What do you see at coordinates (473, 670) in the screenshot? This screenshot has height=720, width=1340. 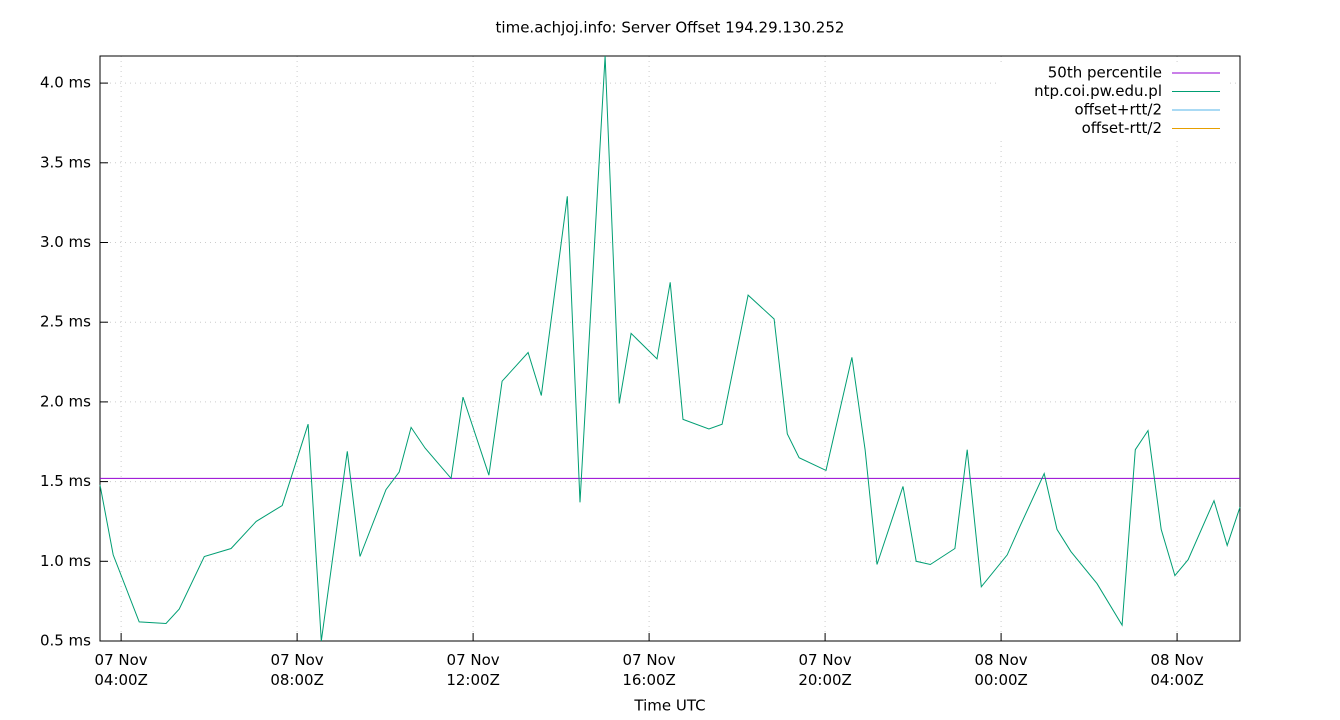 I see `x-tick-label: 07 Nov 12:00Z` at bounding box center [473, 670].